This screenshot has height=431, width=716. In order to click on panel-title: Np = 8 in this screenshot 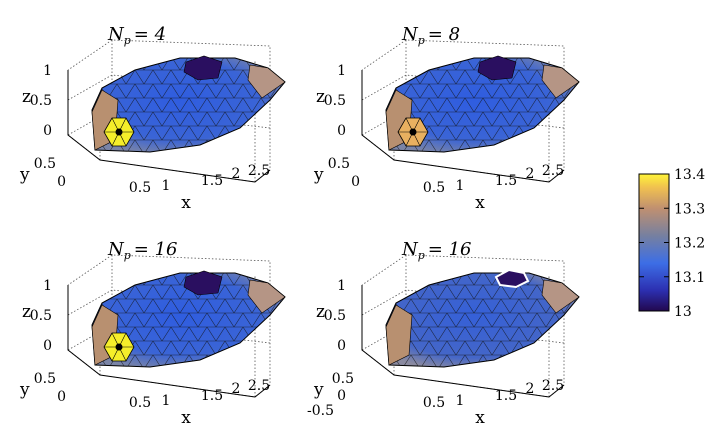, I will do `click(430, 35)`.